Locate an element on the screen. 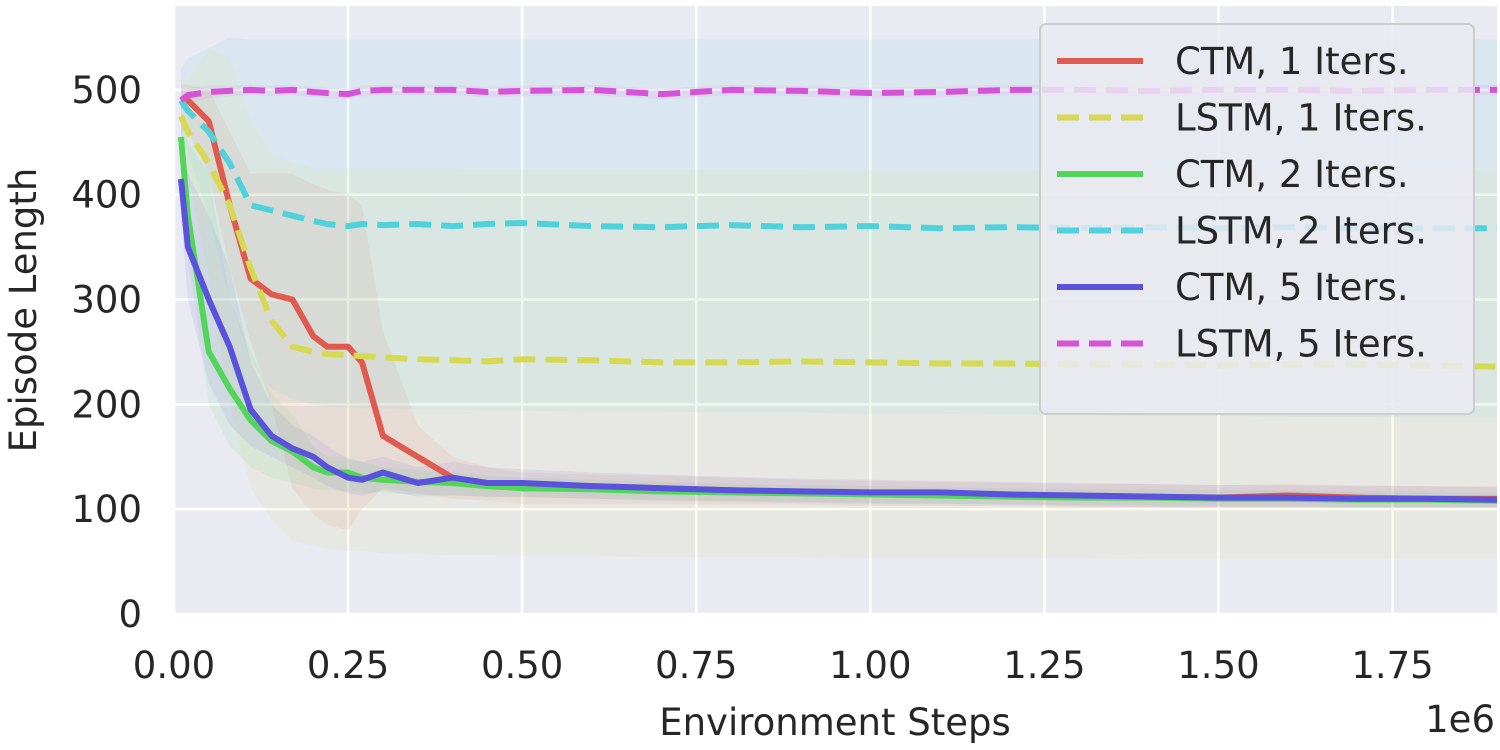 The height and width of the screenshot is (750, 1500). y-tick-label: 0 is located at coordinates (130, 614).